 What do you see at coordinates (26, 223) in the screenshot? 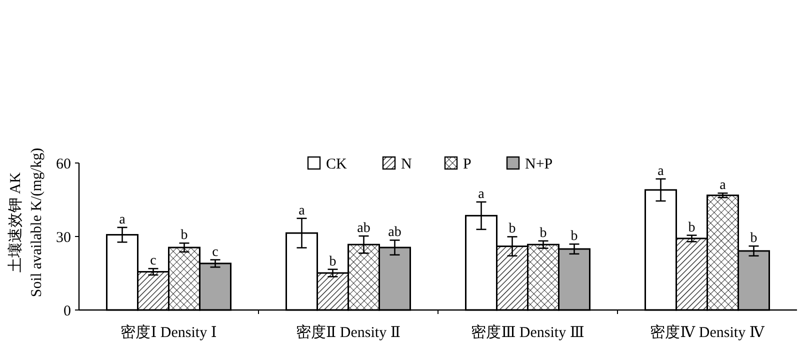
I see `y-axis-title: 土壤速效钾 AK Soil available K/(mg/kg)` at bounding box center [26, 223].